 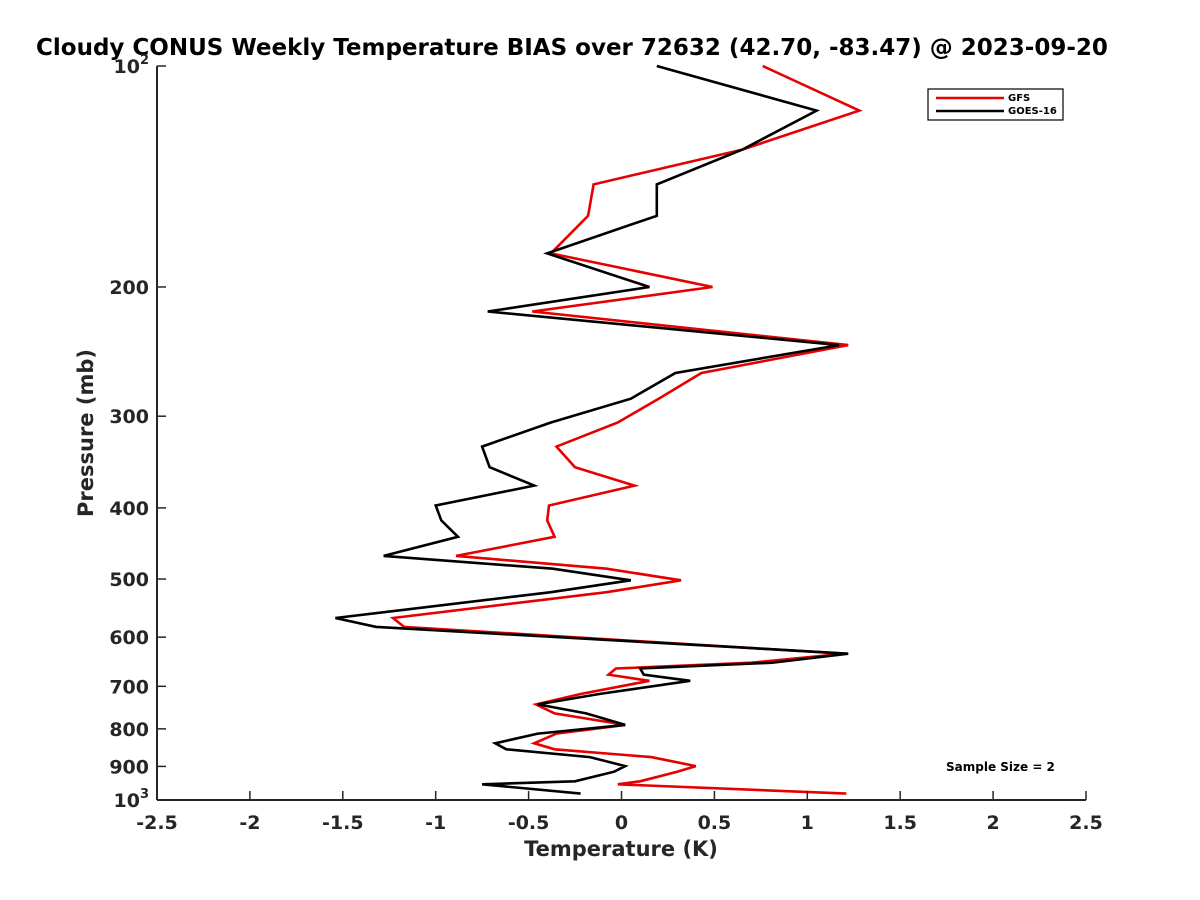 I want to click on y-tick-label: 600, so click(x=129, y=638).